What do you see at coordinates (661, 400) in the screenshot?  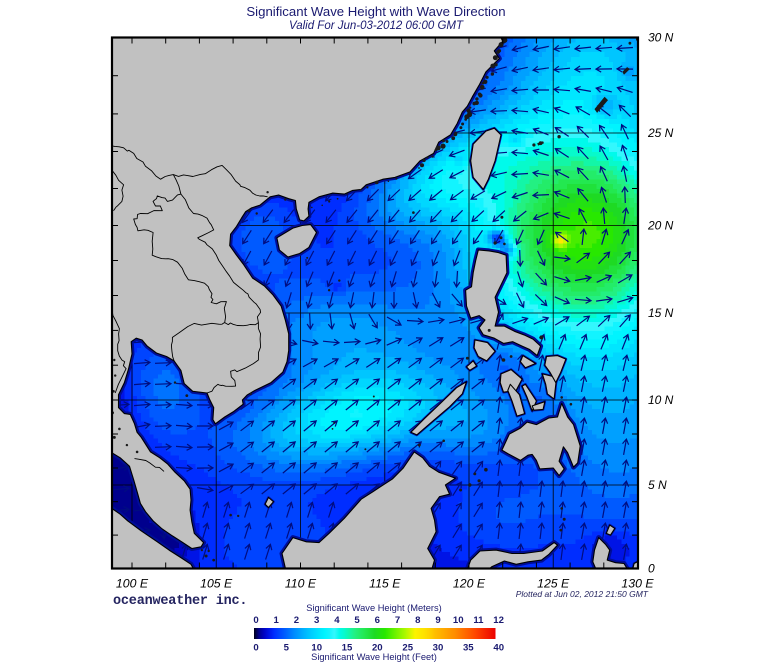 I see `svg-text: 10 N` at bounding box center [661, 400].